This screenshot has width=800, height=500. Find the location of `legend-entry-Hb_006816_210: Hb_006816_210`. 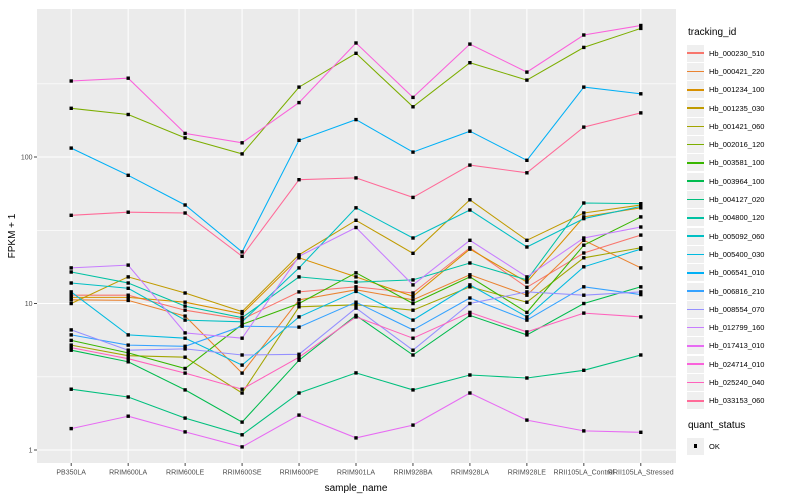

legend-entry-Hb_006816_210: Hb_006816_210 is located at coordinates (743, 291).